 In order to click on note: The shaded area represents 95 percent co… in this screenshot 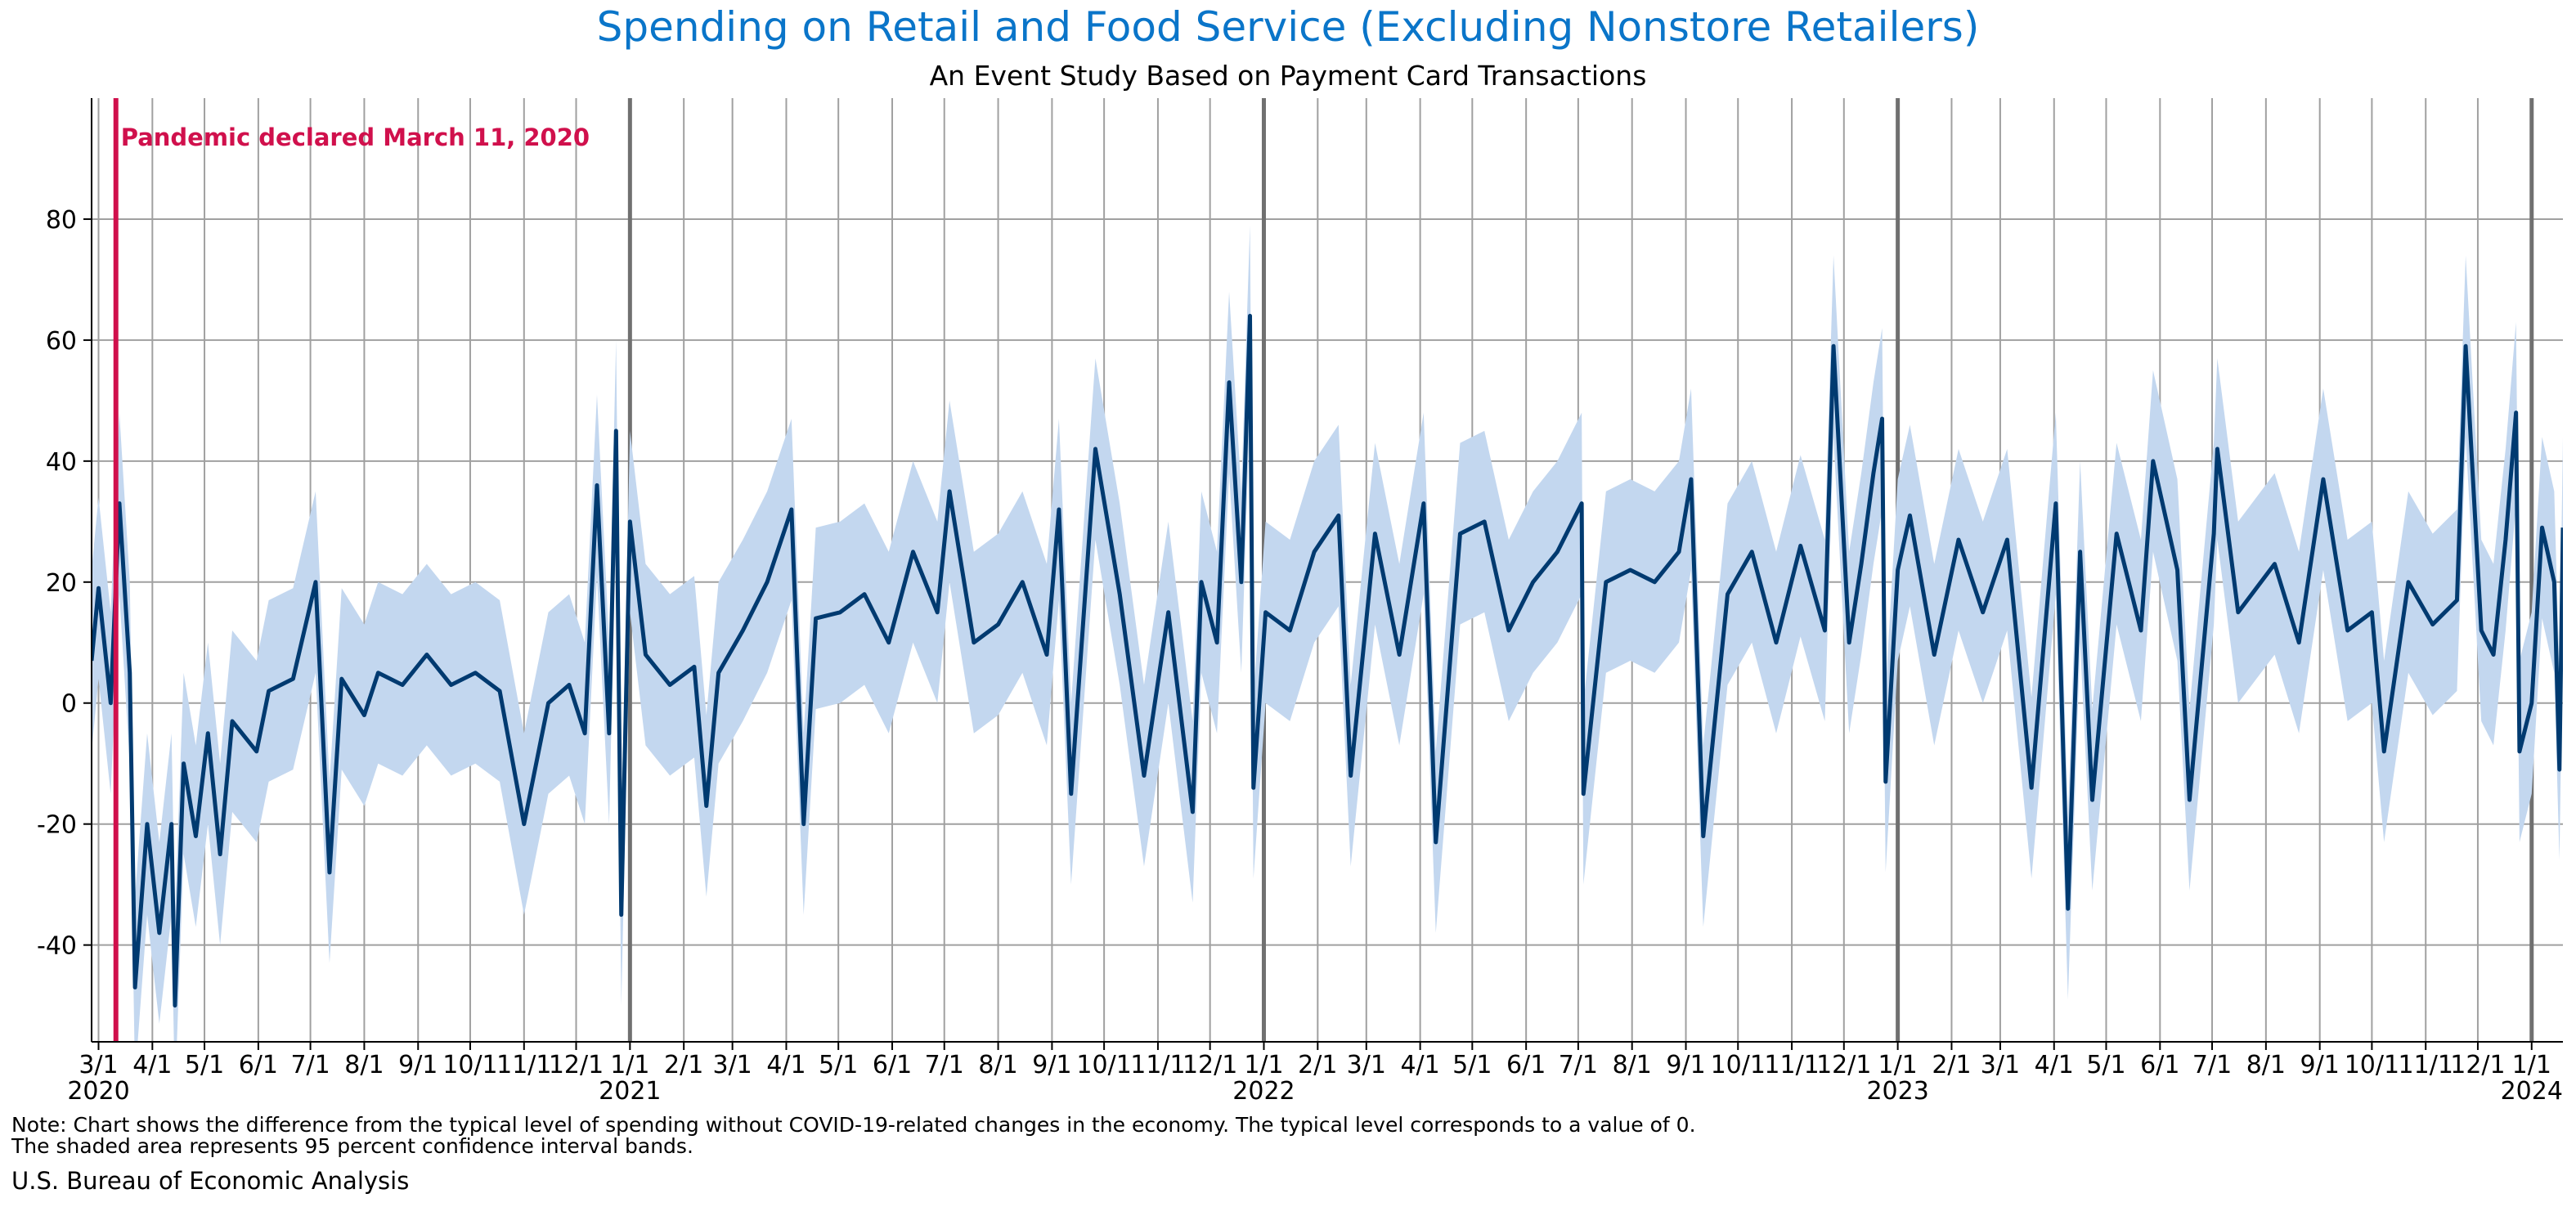, I will do `click(352, 1146)`.